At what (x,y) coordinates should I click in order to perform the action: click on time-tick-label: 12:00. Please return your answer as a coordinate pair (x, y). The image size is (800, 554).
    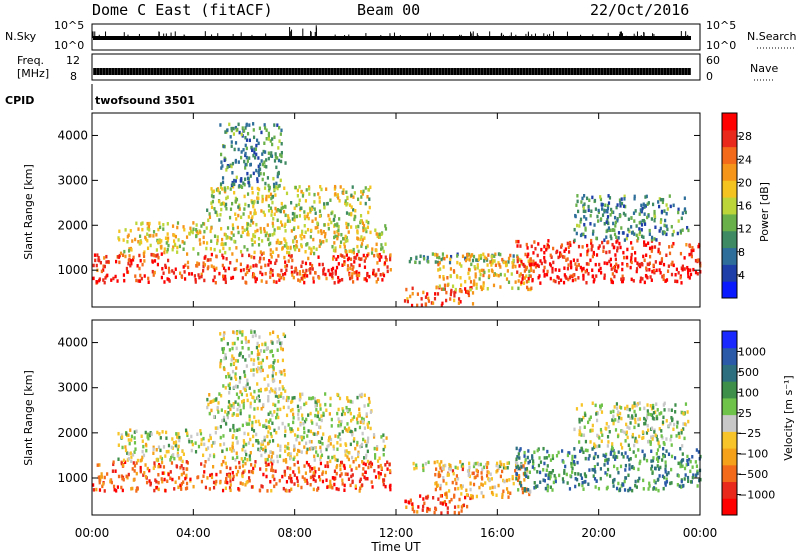
    Looking at the image, I should click on (396, 533).